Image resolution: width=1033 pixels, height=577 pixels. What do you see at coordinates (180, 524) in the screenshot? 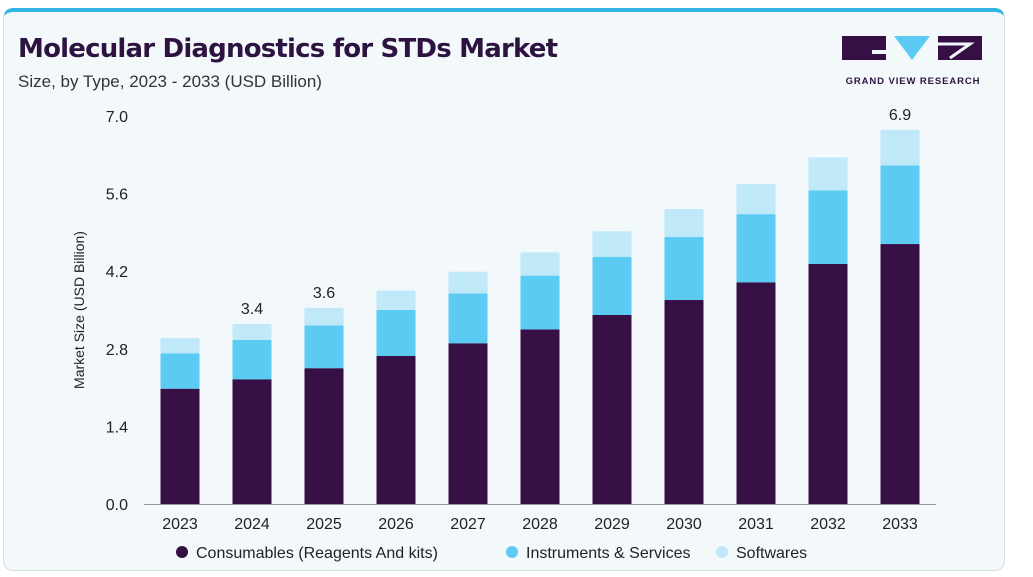
I see `x-tick-label: 2023` at bounding box center [180, 524].